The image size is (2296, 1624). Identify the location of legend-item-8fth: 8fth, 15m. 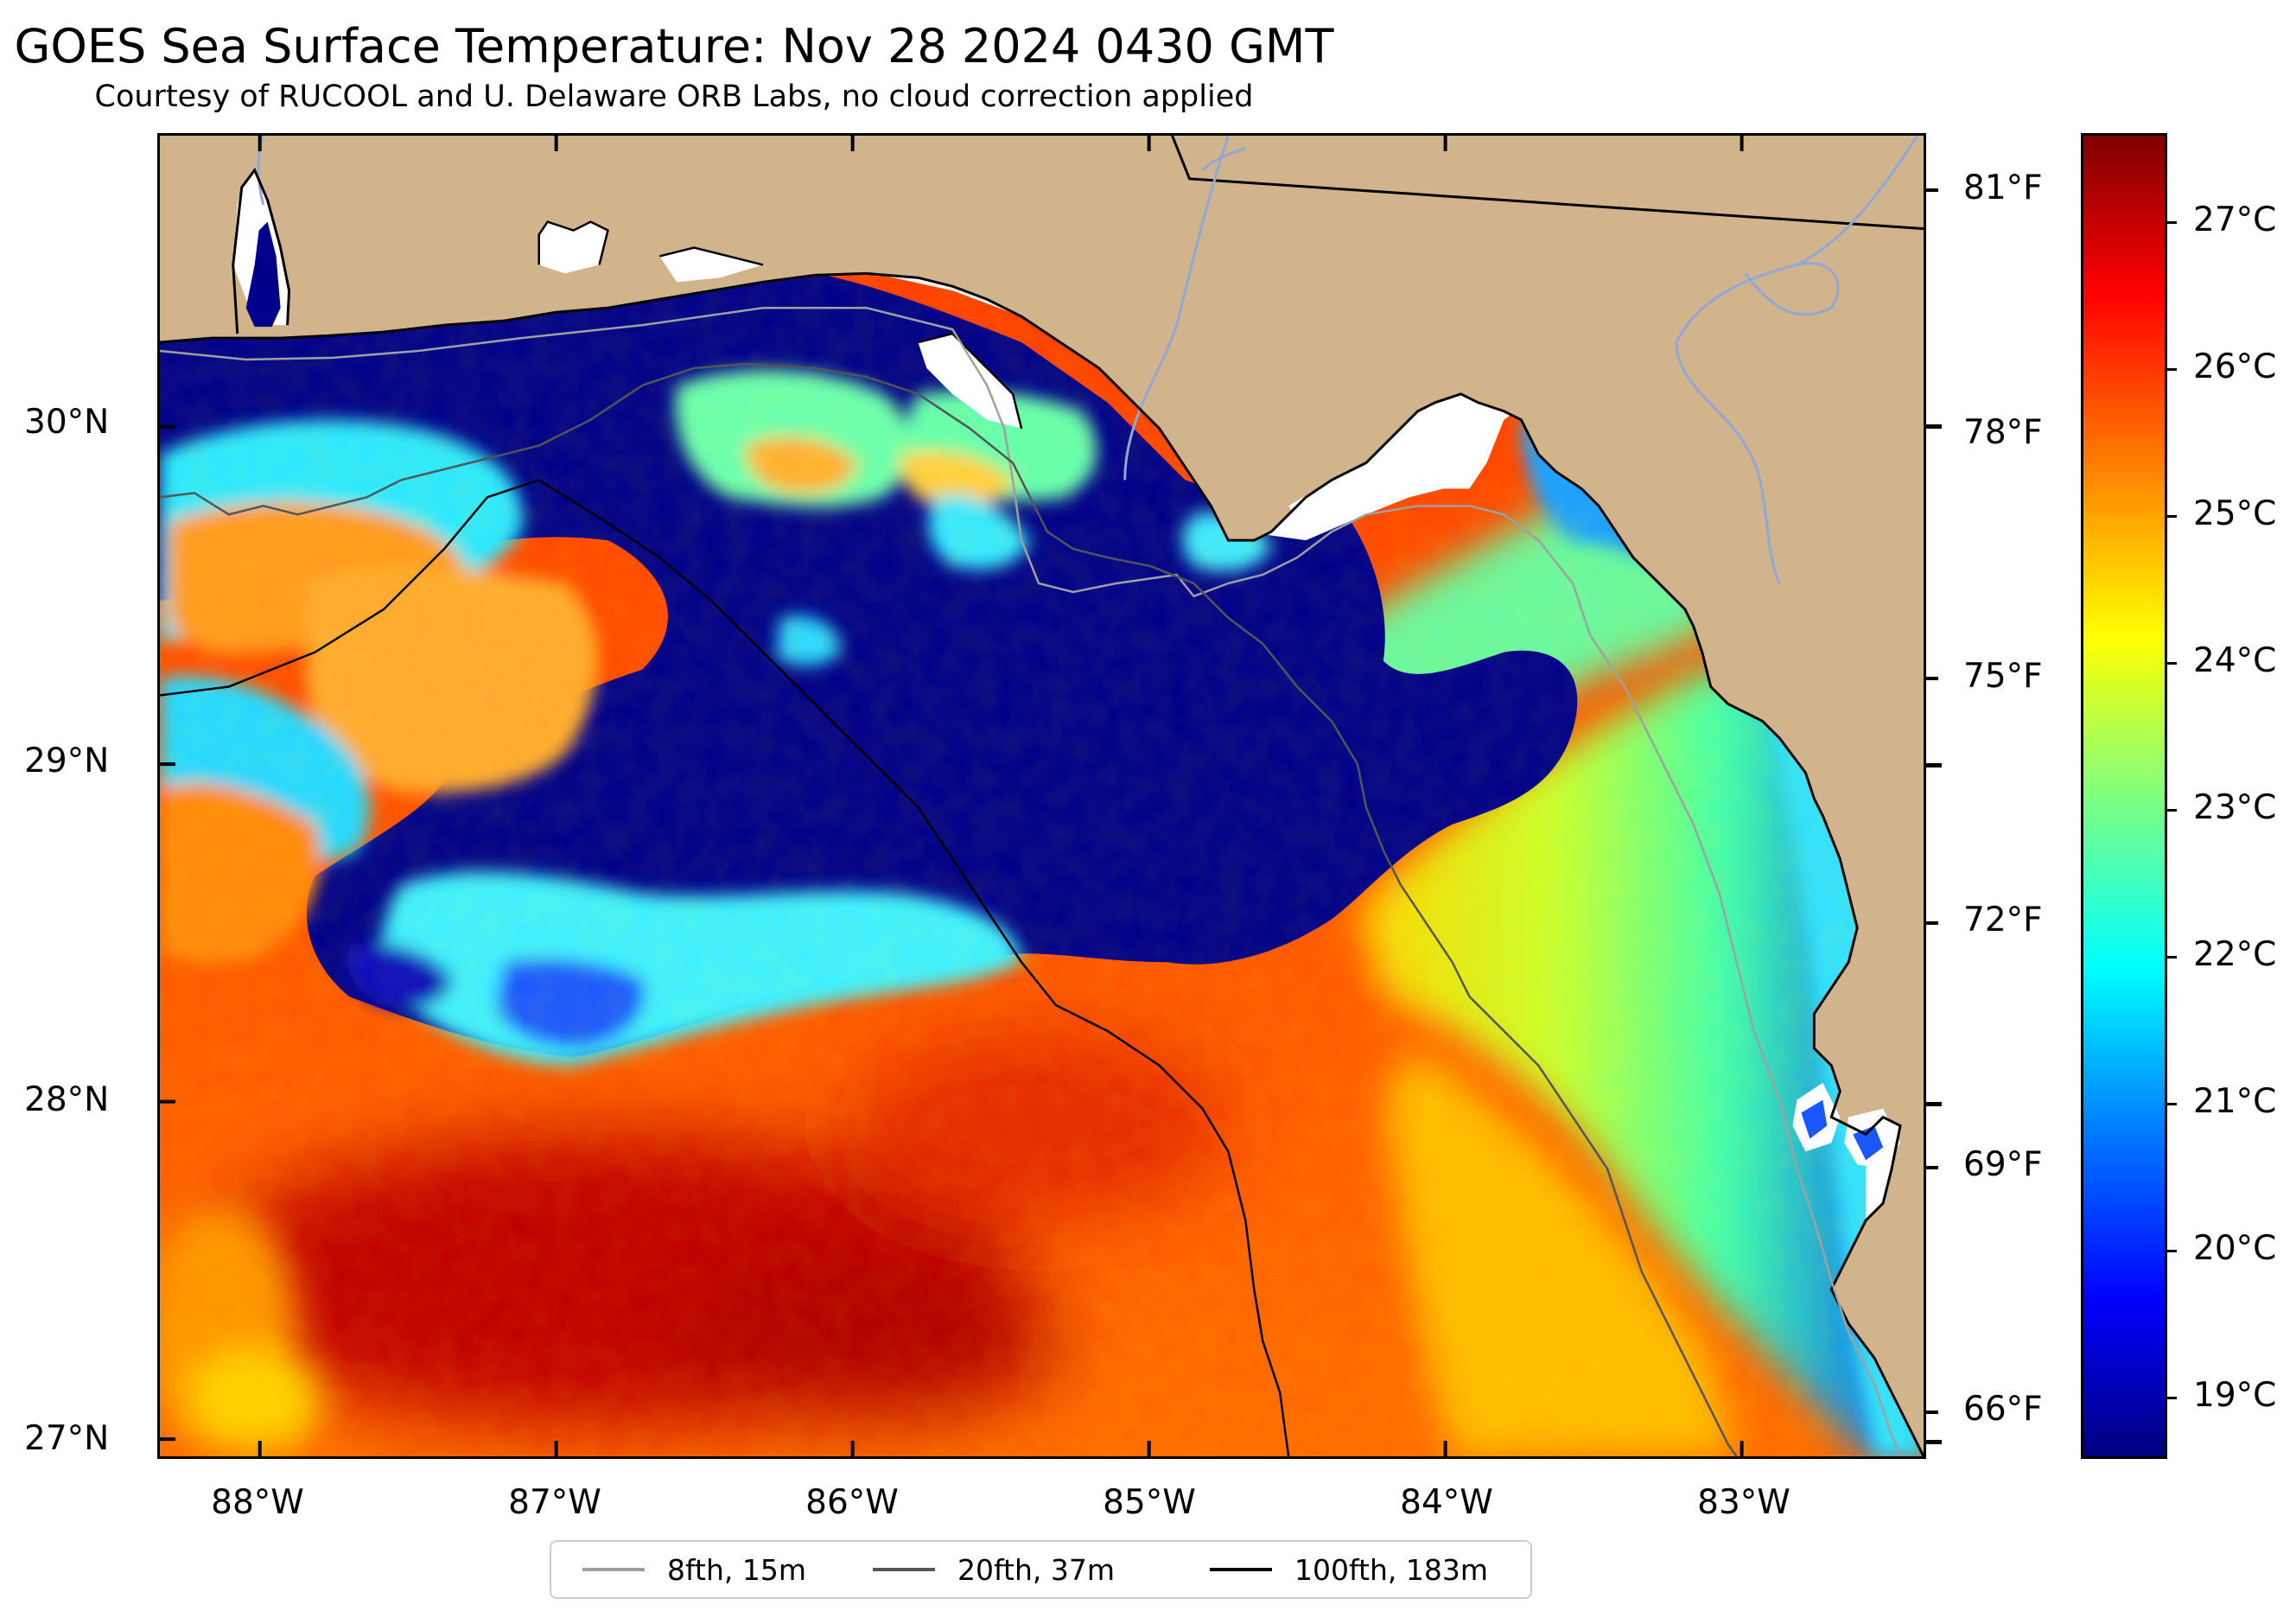
(694, 1569).